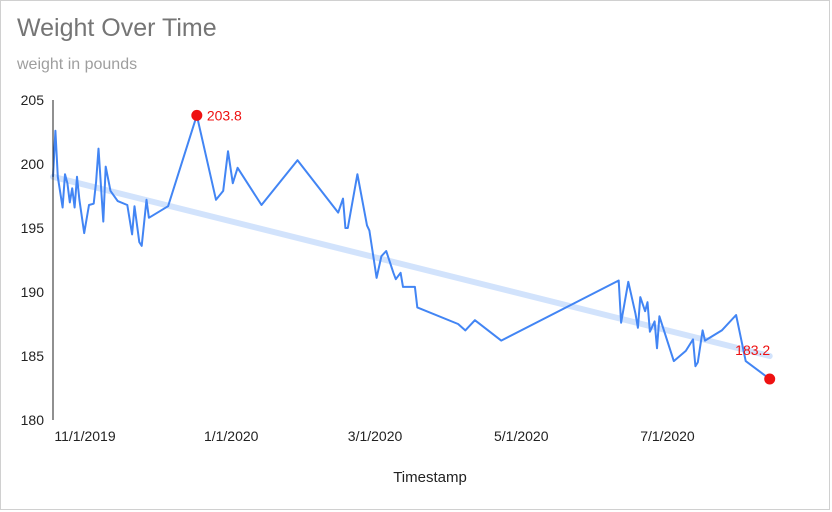 The width and height of the screenshot is (832, 512). What do you see at coordinates (667, 436) in the screenshot?
I see `x-tick-label: 7/1/2020` at bounding box center [667, 436].